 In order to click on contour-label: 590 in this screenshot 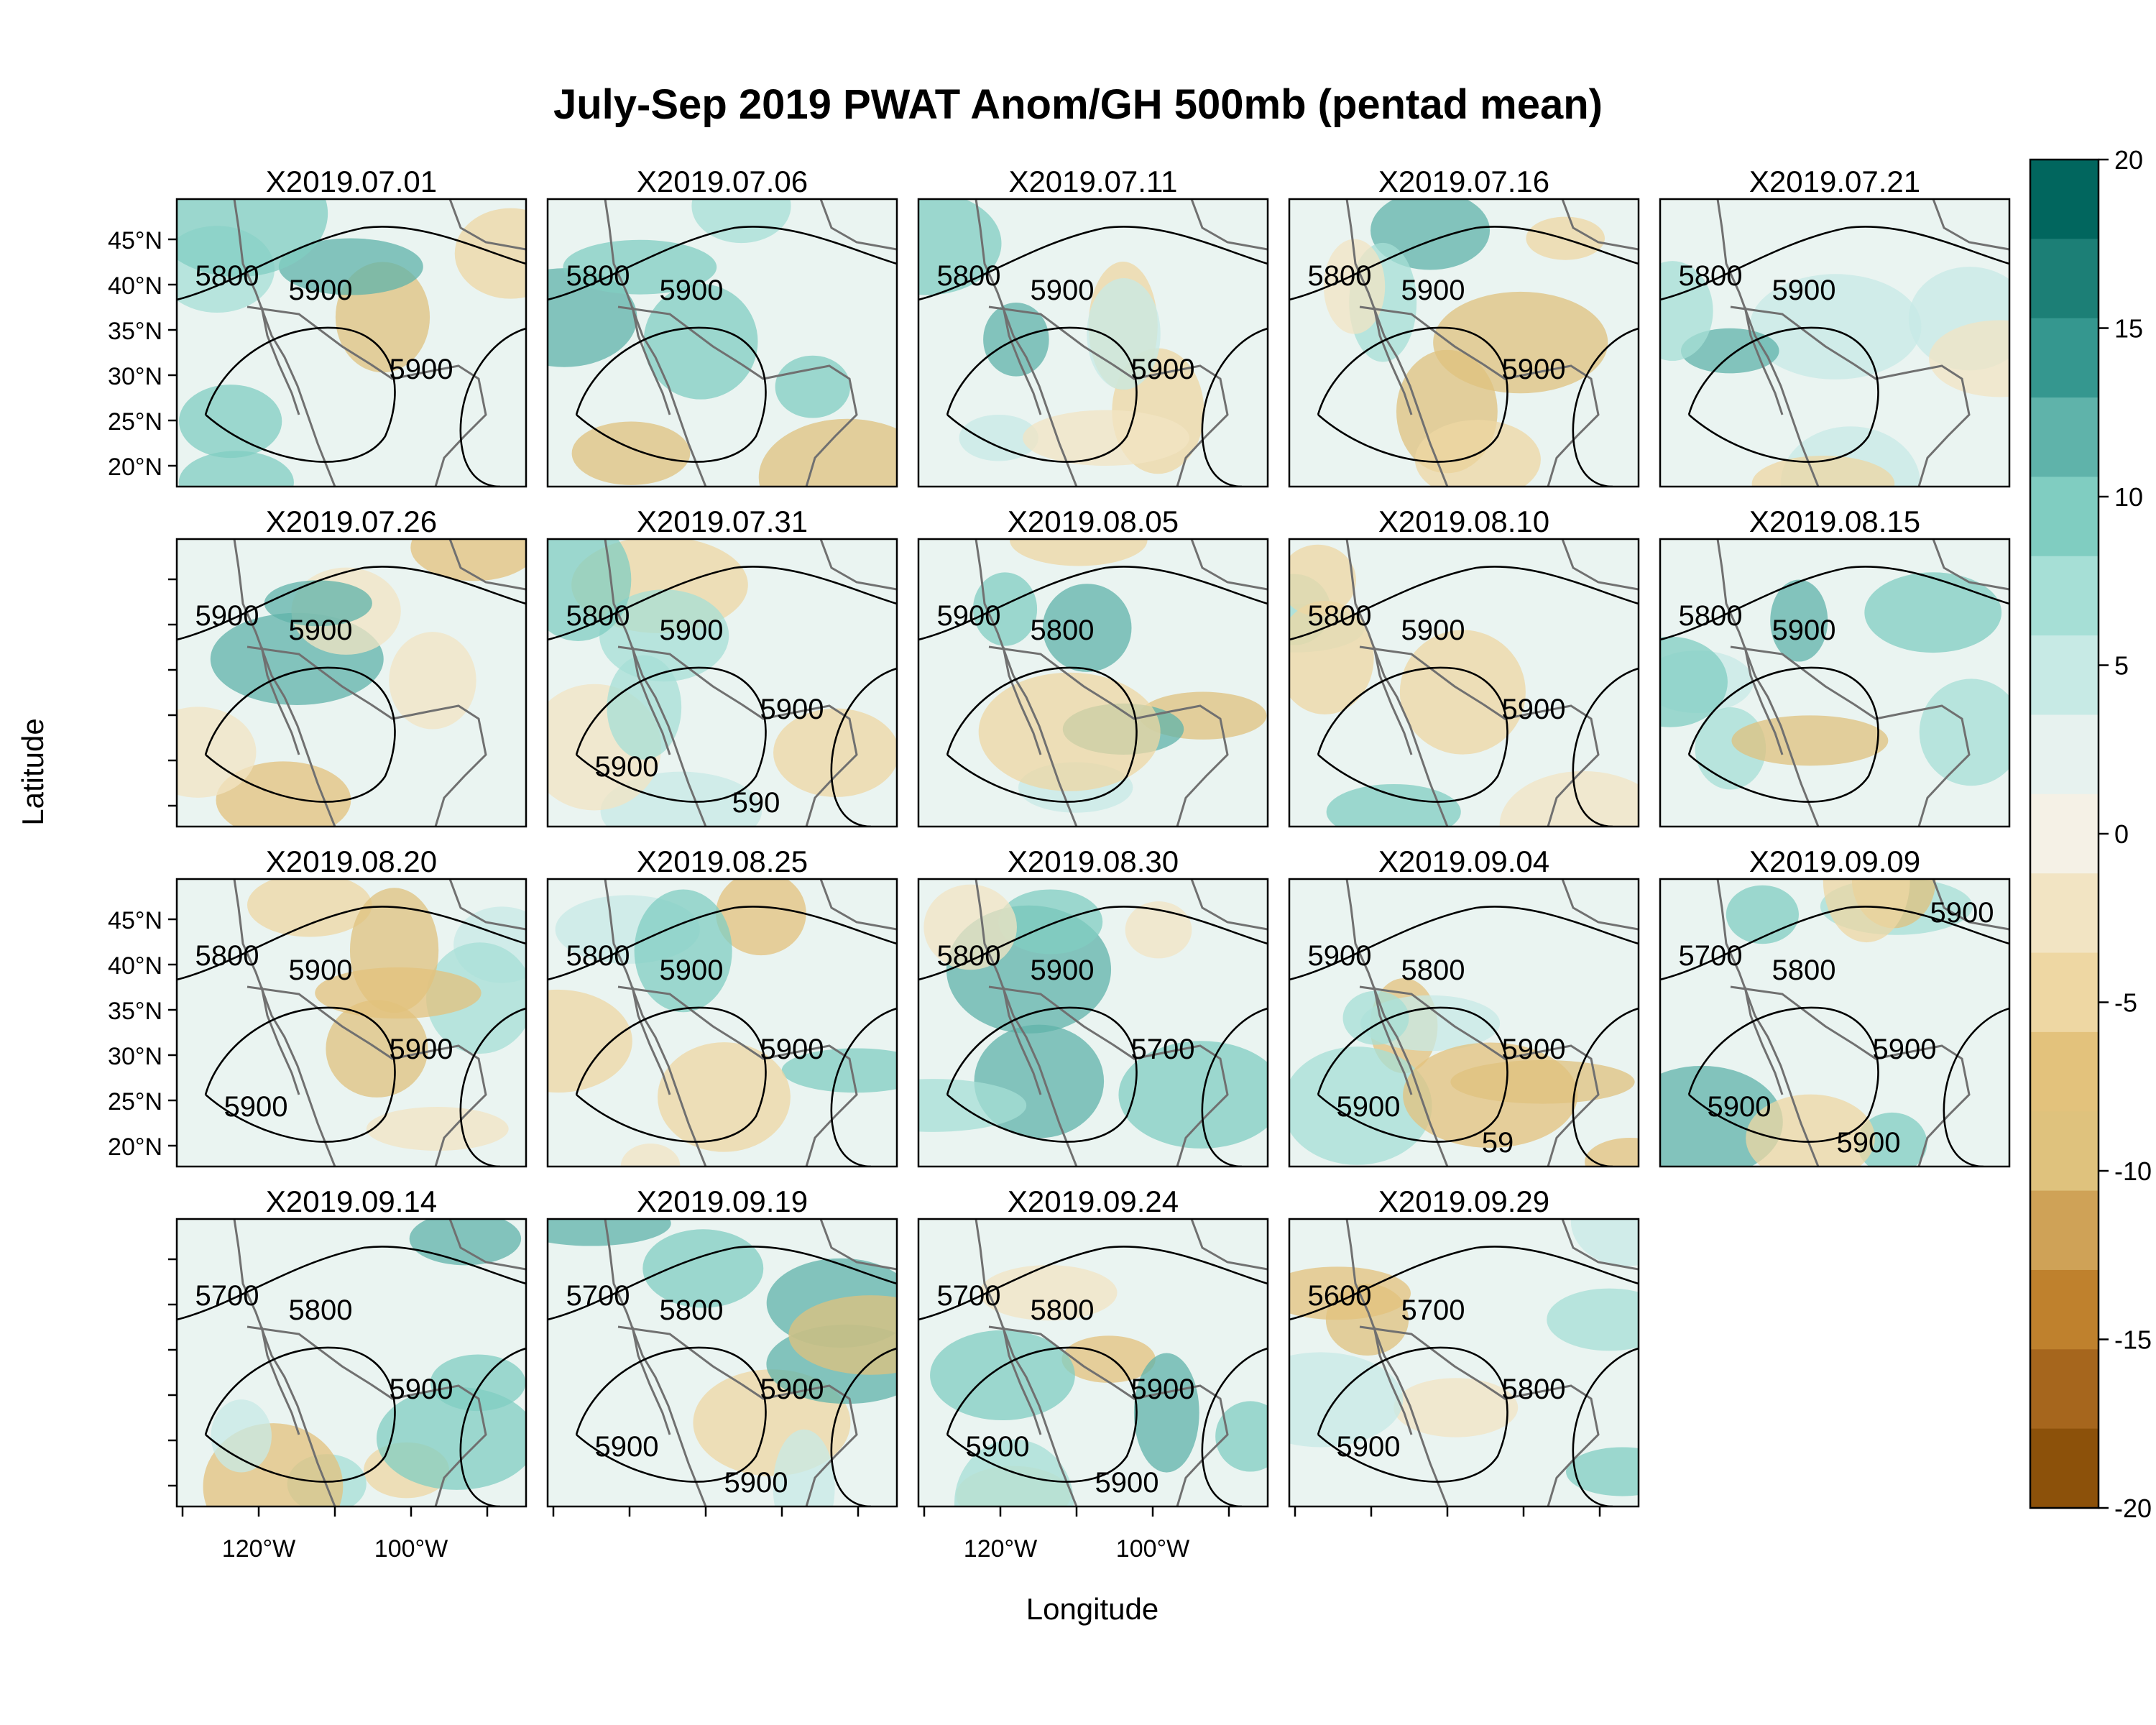, I will do `click(756, 803)`.